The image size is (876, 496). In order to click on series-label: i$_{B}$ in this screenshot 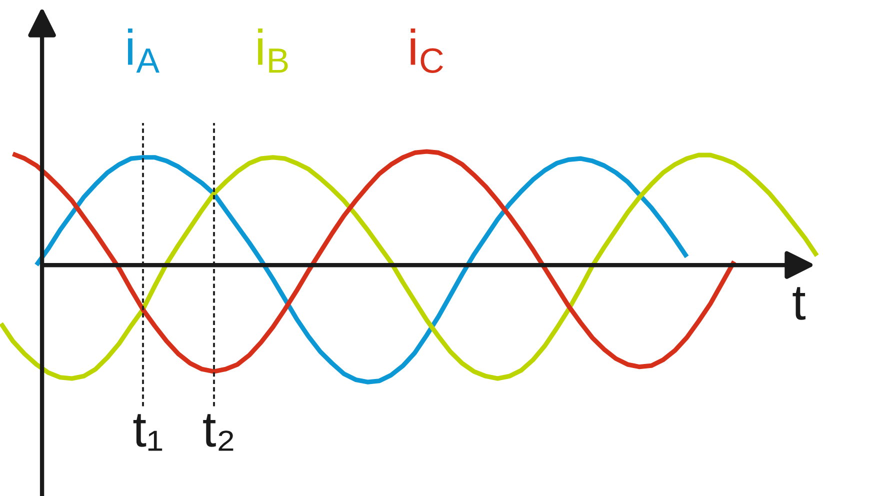, I will do `click(273, 50)`.